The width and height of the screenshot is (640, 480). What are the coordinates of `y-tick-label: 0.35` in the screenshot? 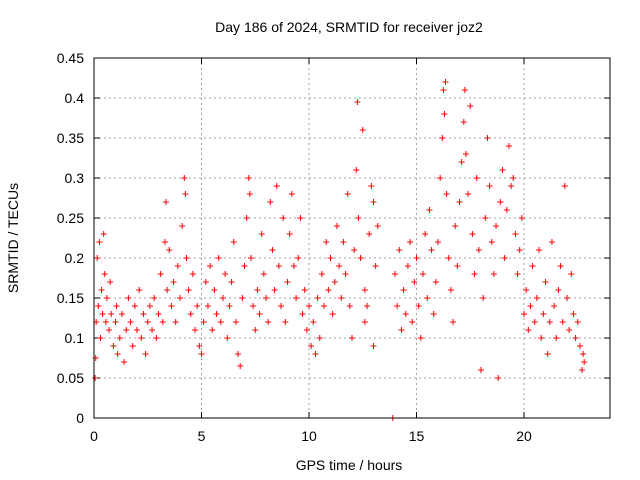 It's located at (70, 138).